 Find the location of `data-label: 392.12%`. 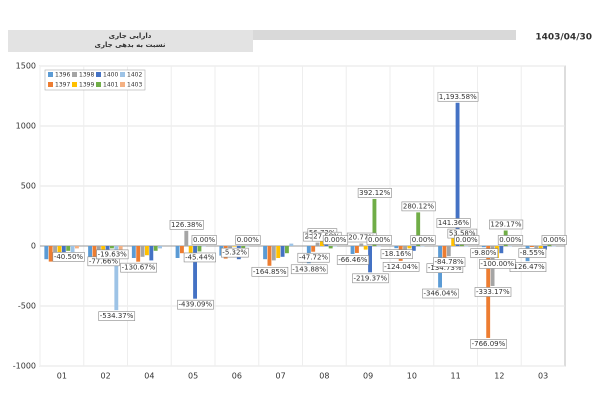

data-label: 392.12% is located at coordinates (374, 193).